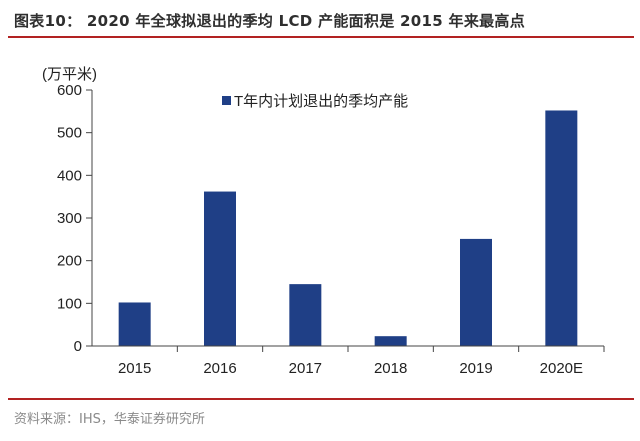 The image size is (640, 441). What do you see at coordinates (305, 315) in the screenshot?
I see `bar-2017` at bounding box center [305, 315].